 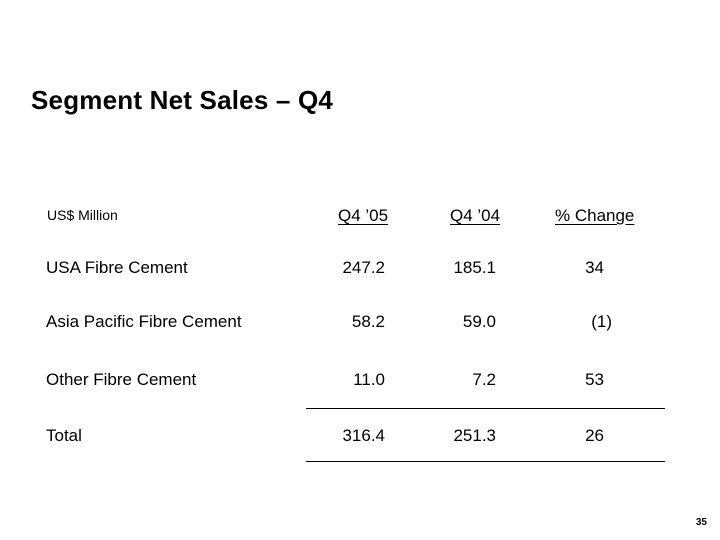 I want to click on unit-label: US$ Million, so click(x=82, y=215).